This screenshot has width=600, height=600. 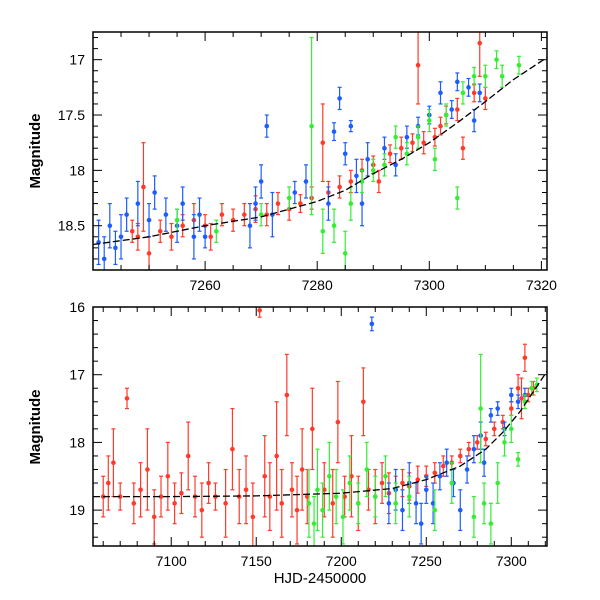 I want to click on y-tick-label: 17, so click(x=77, y=375).